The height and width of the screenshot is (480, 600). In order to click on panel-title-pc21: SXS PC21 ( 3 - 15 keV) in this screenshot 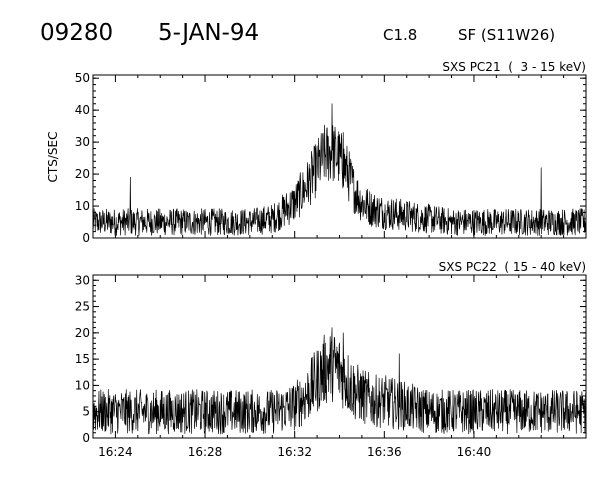, I will do `click(514, 67)`.